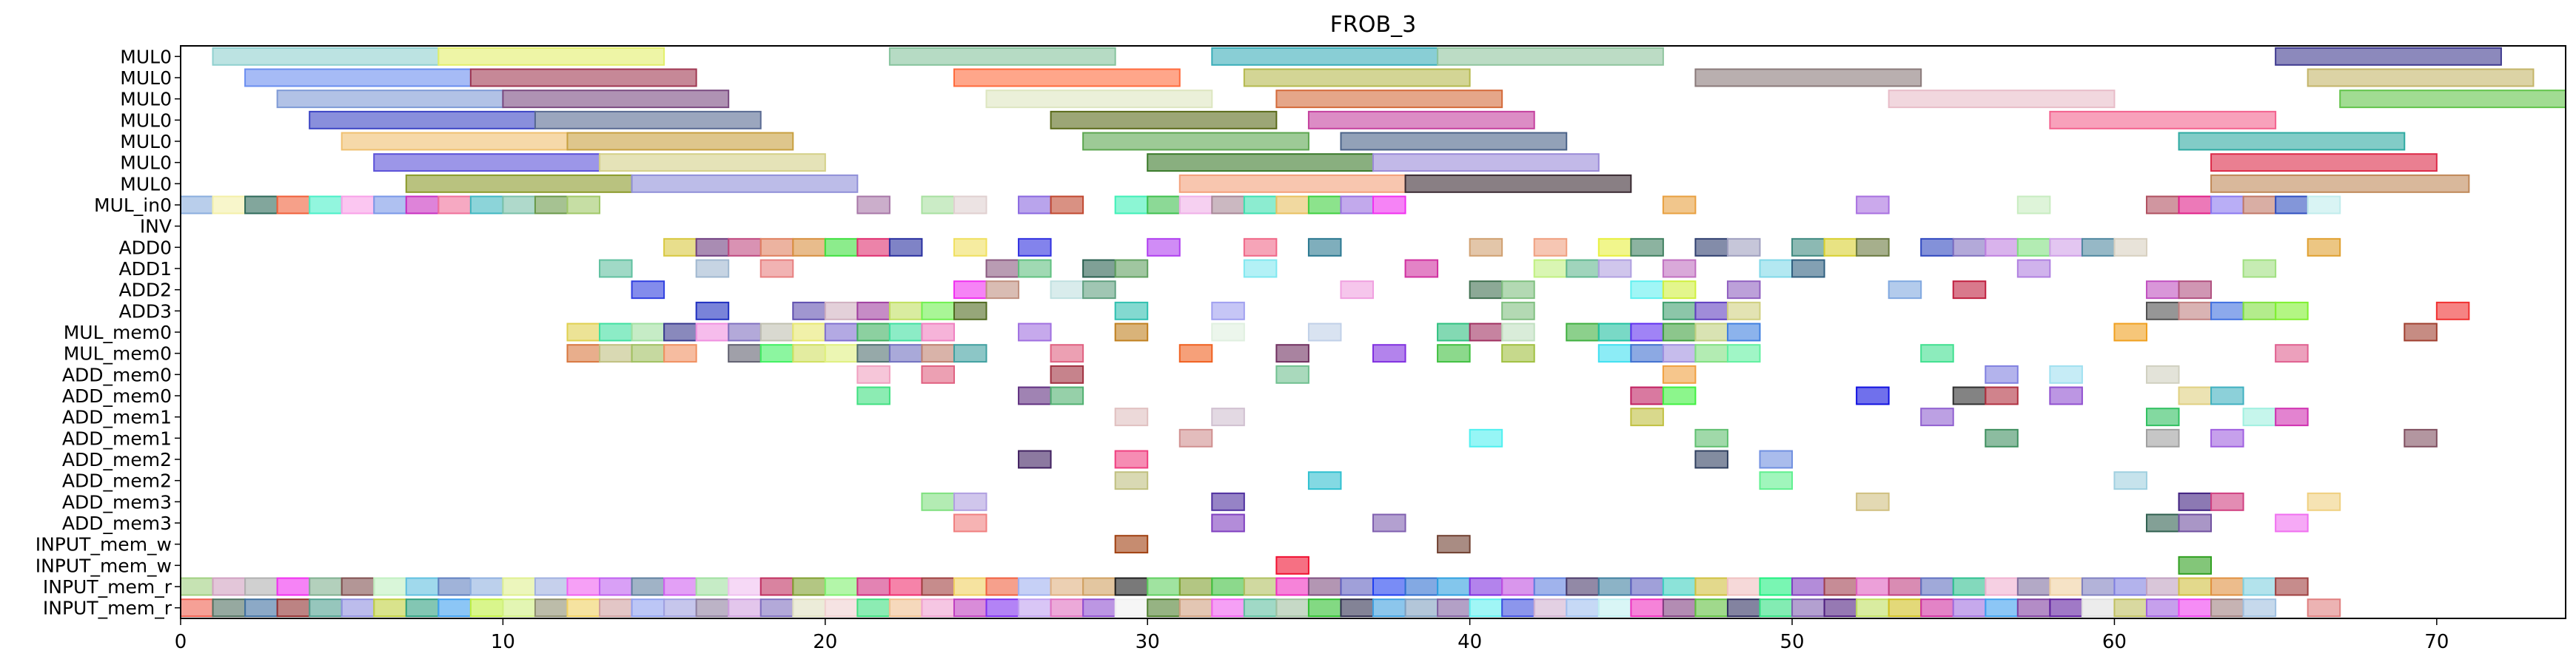 This screenshot has width=2576, height=665. What do you see at coordinates (118, 354) in the screenshot?
I see `y-tick-label: MUL_mem0` at bounding box center [118, 354].